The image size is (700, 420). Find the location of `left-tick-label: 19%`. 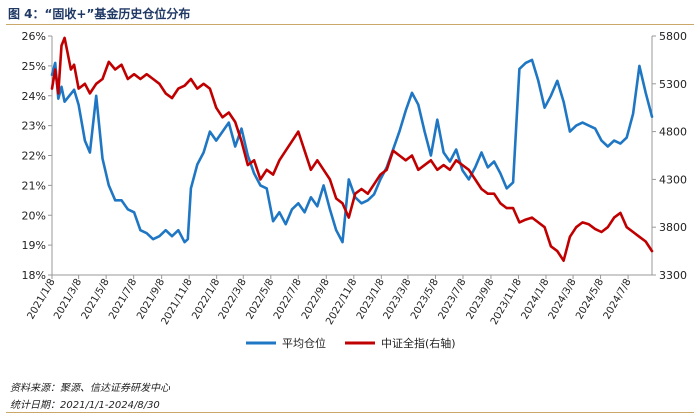

left-tick-label: 19% is located at coordinates (34, 245).